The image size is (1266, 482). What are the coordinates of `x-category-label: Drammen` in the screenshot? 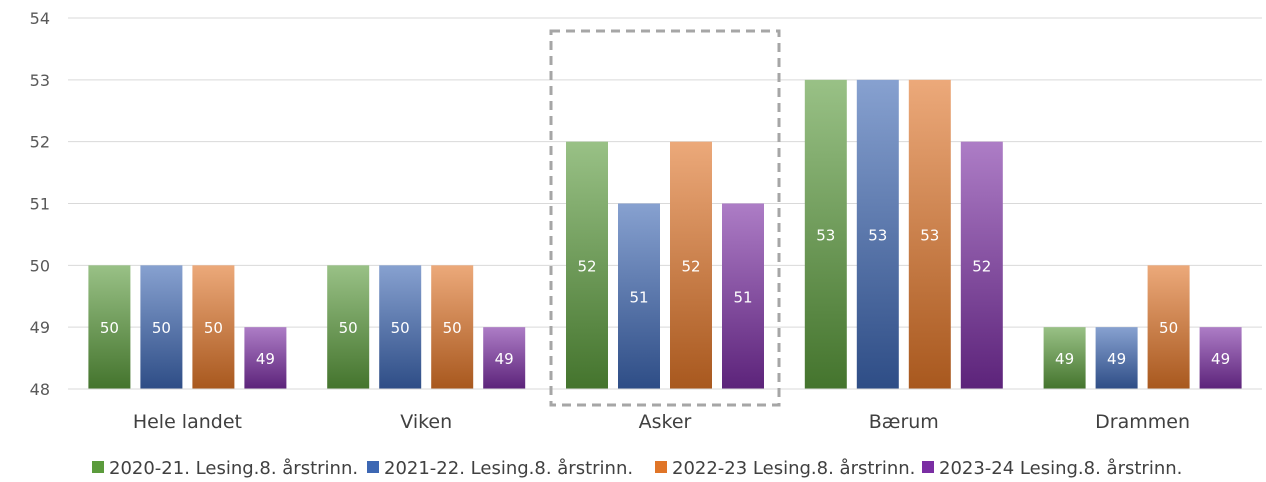 It's located at (1142, 422).